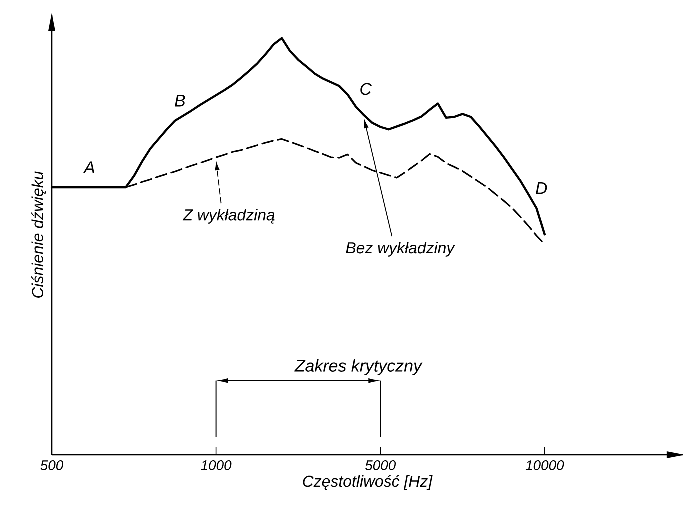  What do you see at coordinates (366, 89) in the screenshot?
I see `annotation: C` at bounding box center [366, 89].